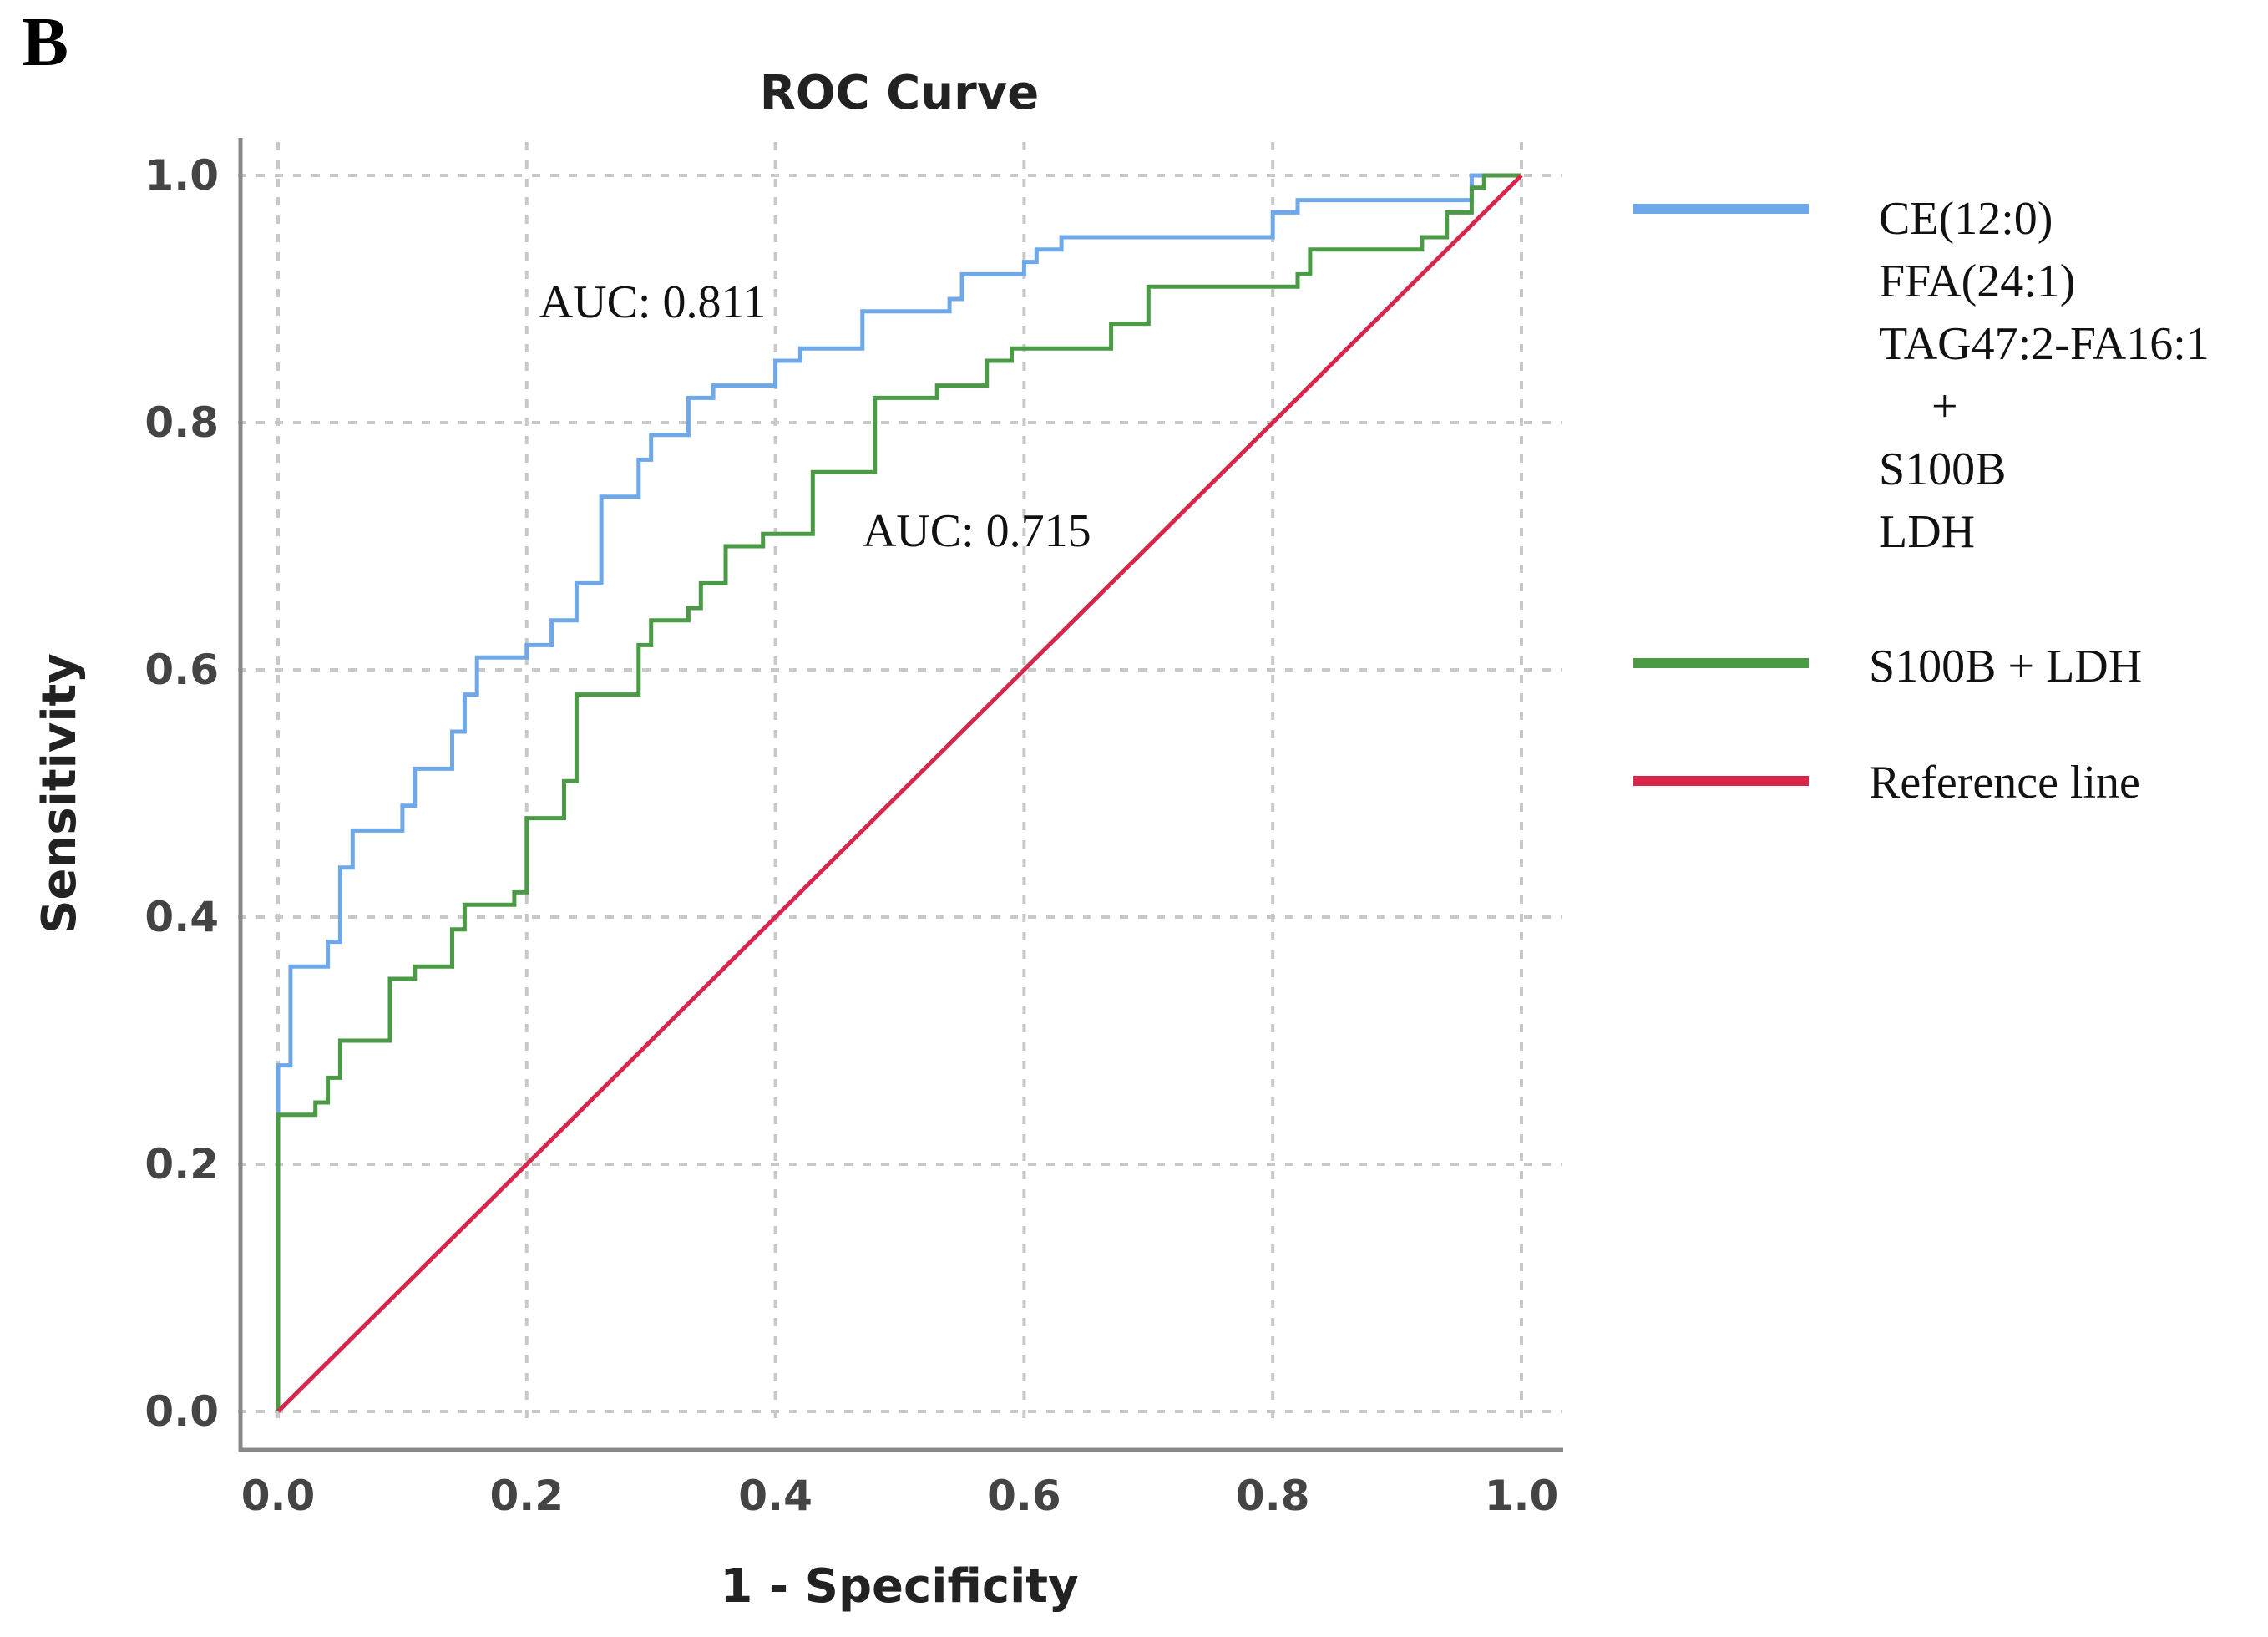 This screenshot has height=1637, width=2268. Describe the element at coordinates (1927, 532) in the screenshot. I see `legend-line: LDH` at that location.